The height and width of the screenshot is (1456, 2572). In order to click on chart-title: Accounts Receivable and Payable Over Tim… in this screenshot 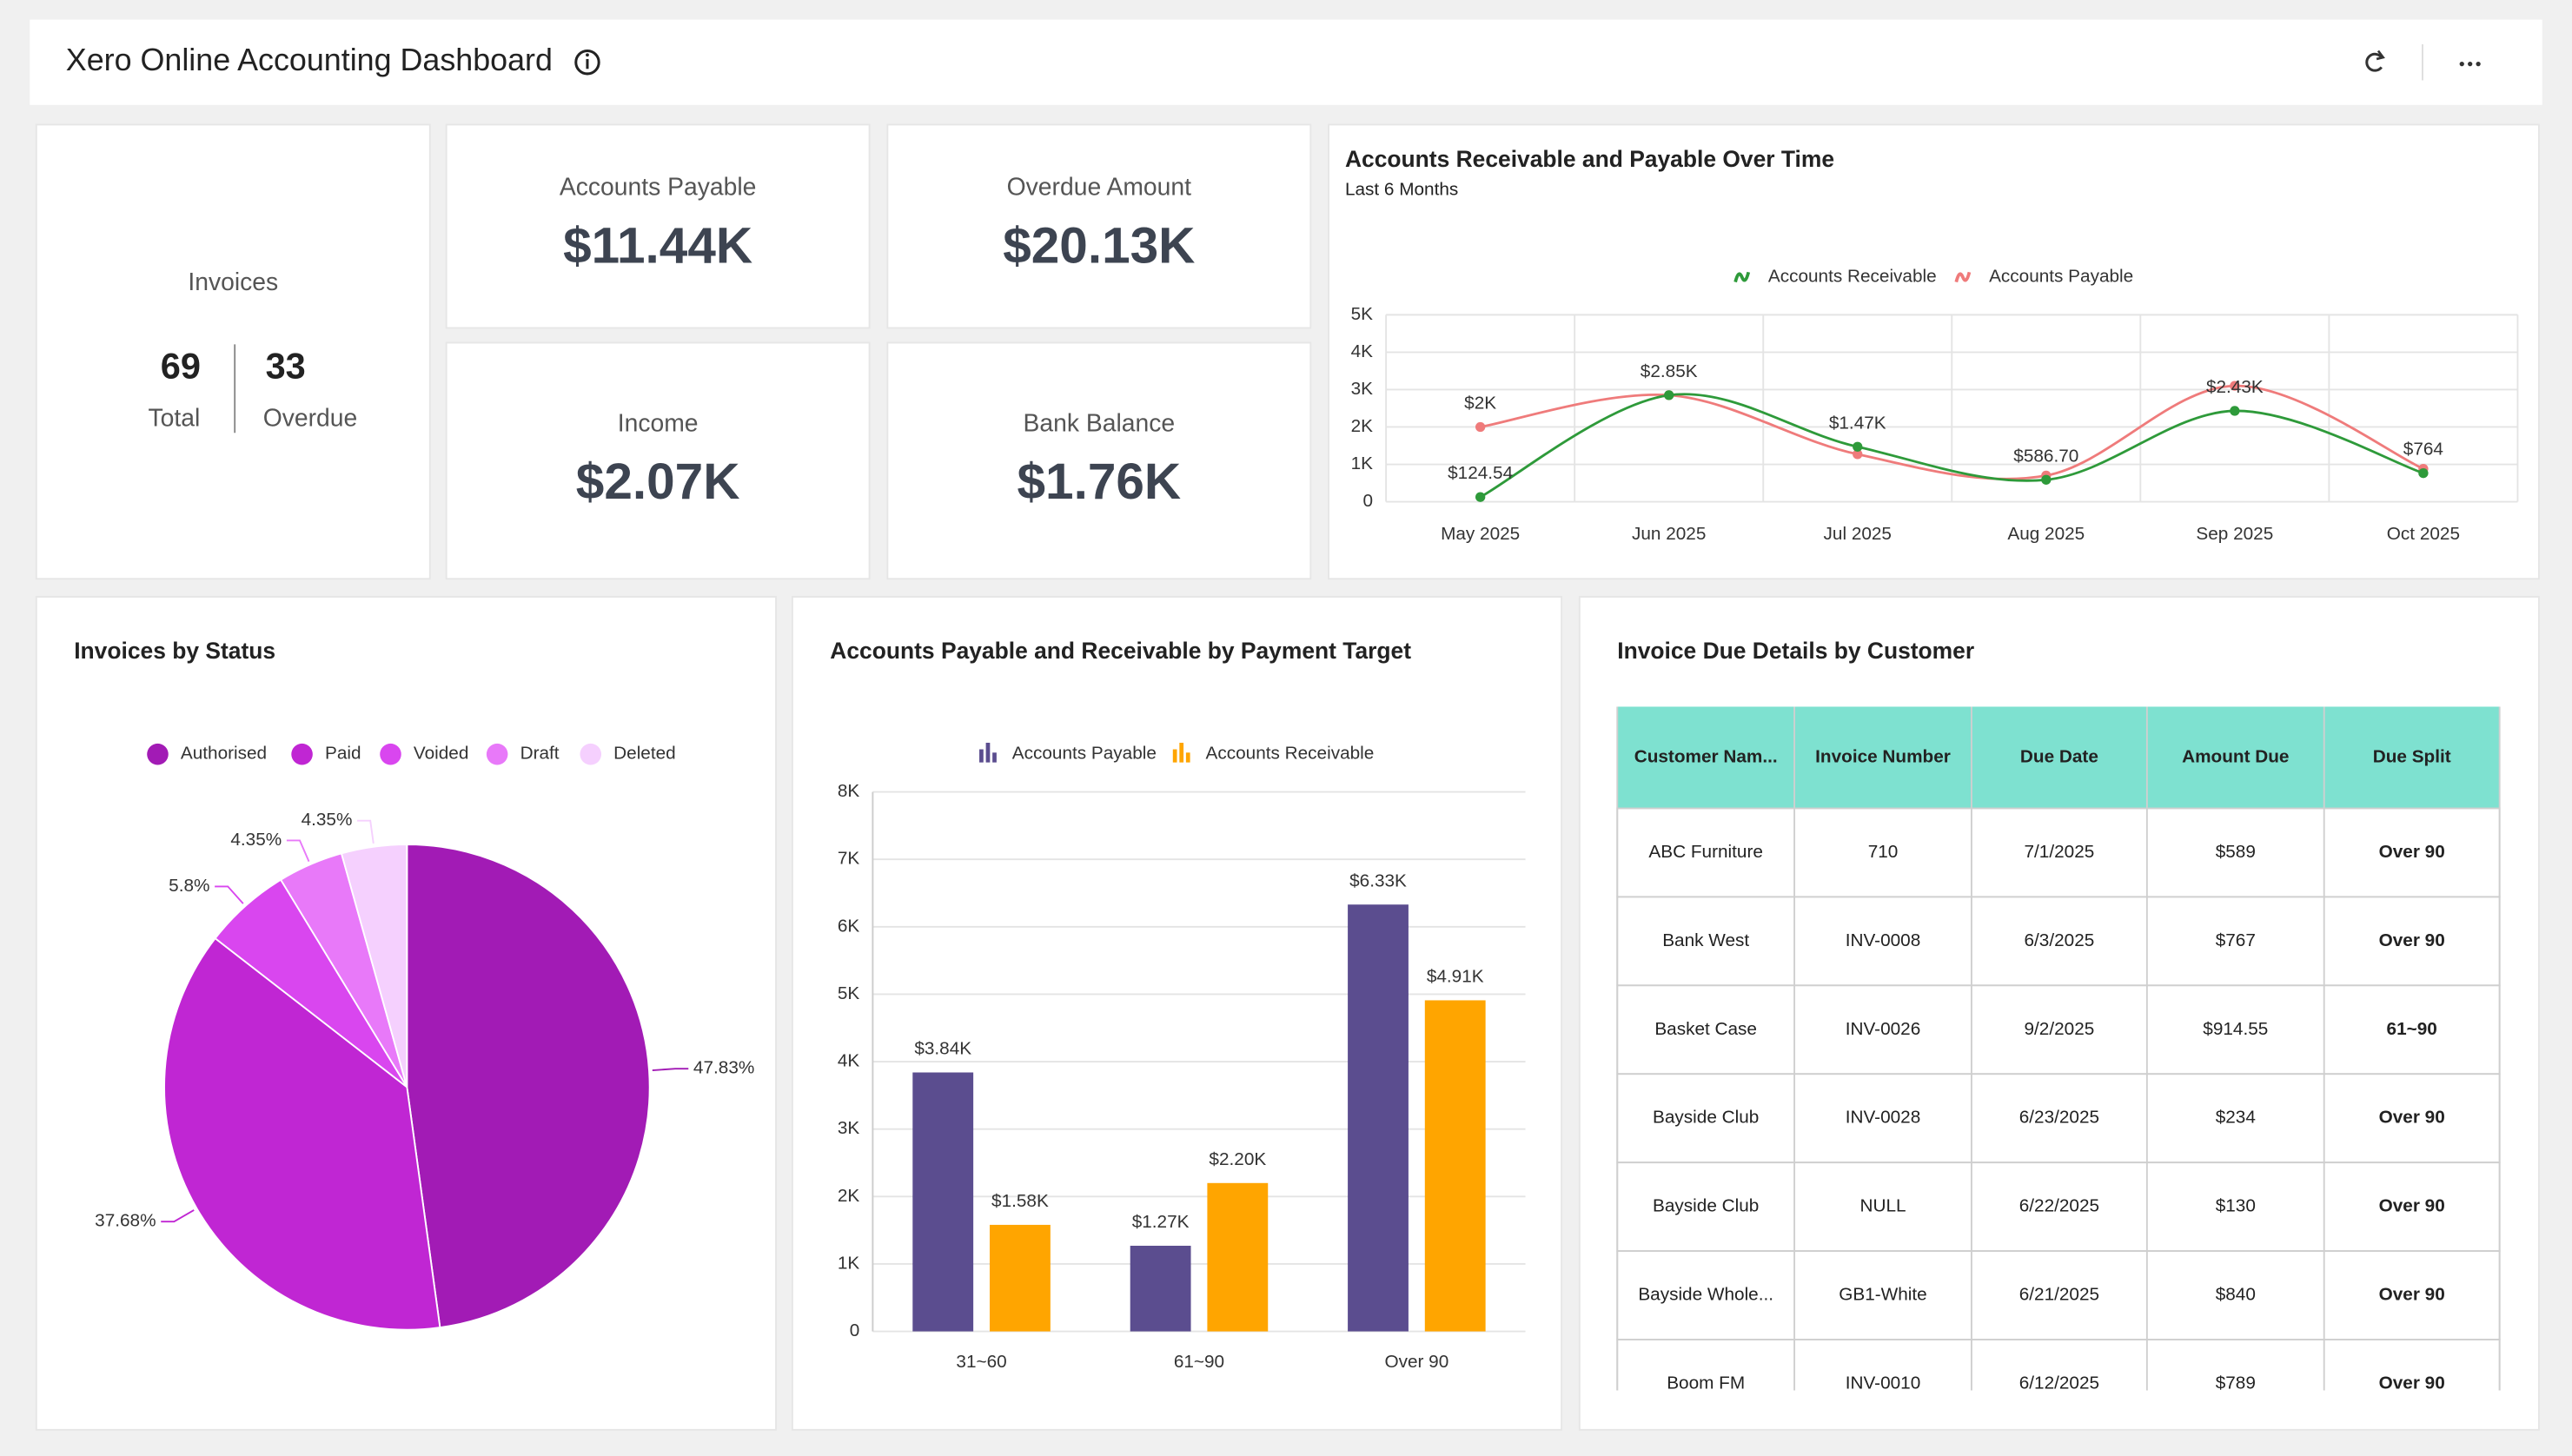, I will do `click(1589, 159)`.